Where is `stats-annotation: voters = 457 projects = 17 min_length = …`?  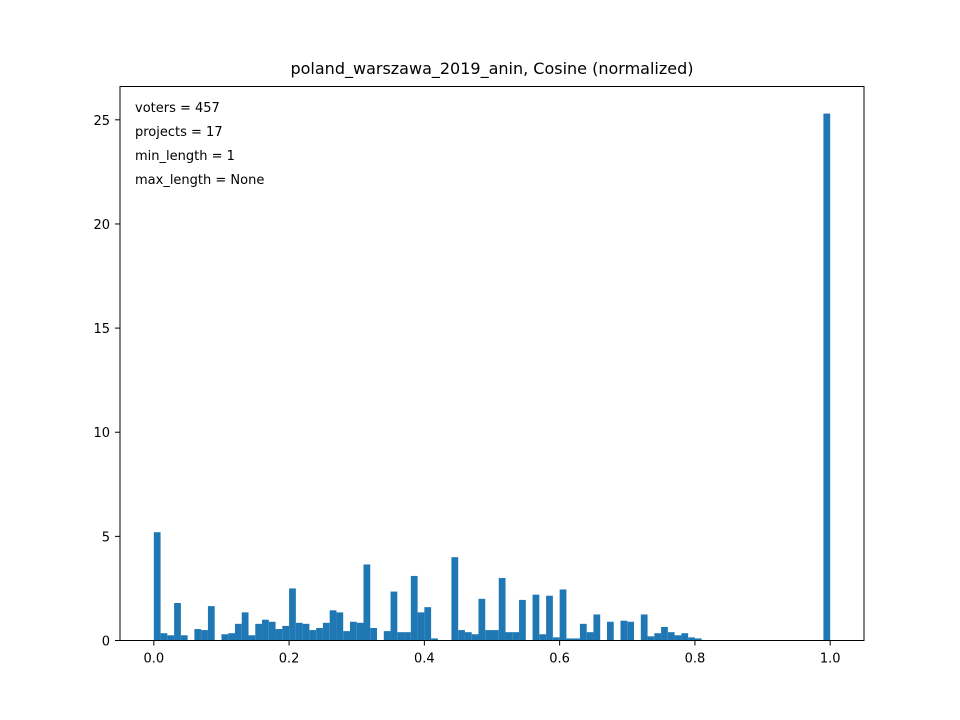
stats-annotation: voters = 457 projects = 17 min_length = … is located at coordinates (199, 144).